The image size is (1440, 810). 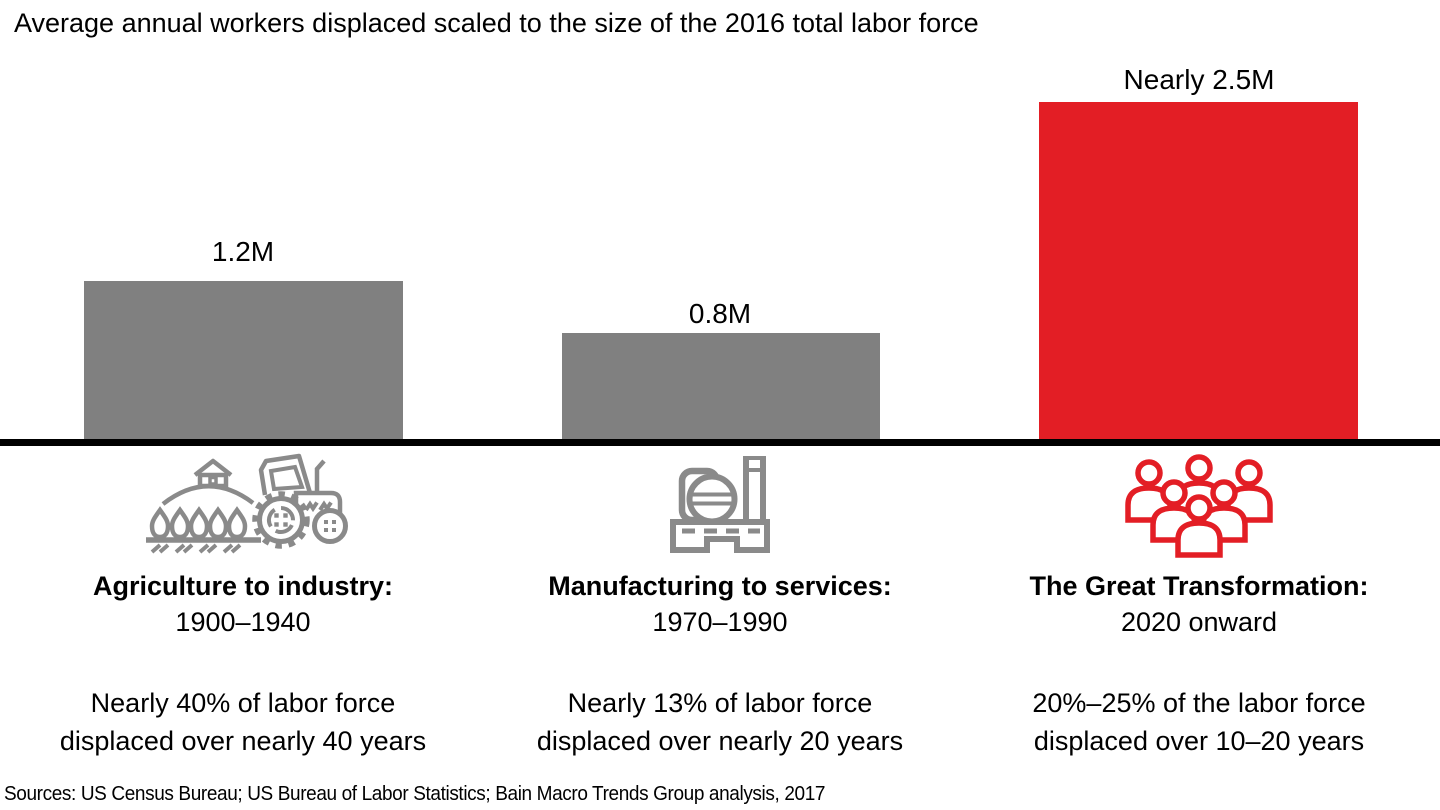 What do you see at coordinates (720, 509) in the screenshot?
I see `factory-icon` at bounding box center [720, 509].